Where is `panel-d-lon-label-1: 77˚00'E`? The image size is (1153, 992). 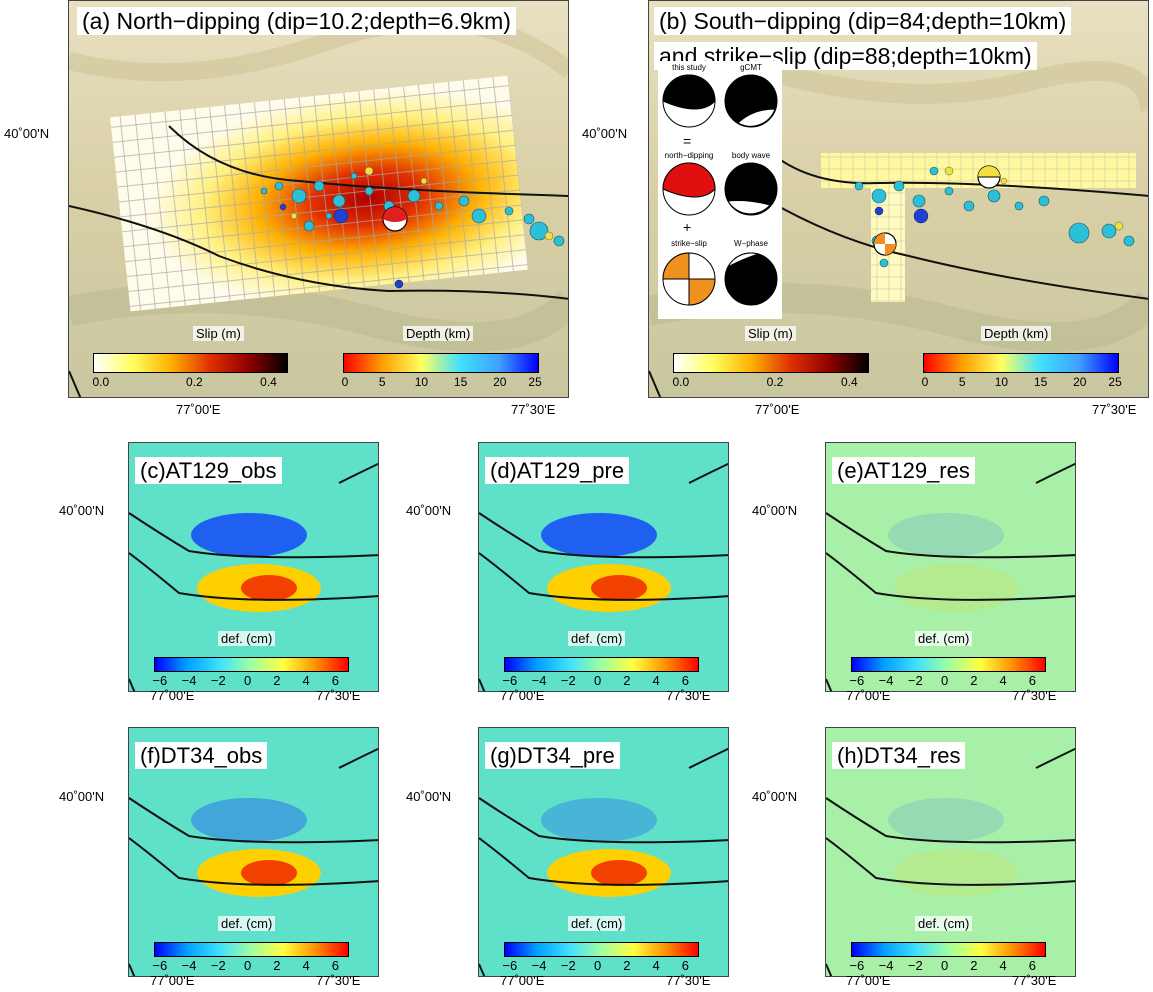
panel-d-lon-label-1: 77˚00'E is located at coordinates (522, 695).